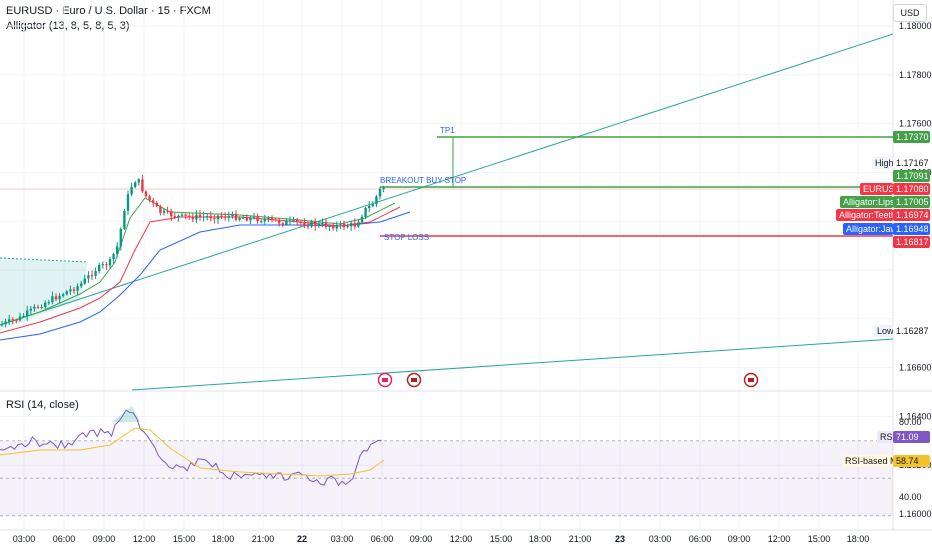  I want to click on breakout-price-label: 1.17091, so click(912, 176).